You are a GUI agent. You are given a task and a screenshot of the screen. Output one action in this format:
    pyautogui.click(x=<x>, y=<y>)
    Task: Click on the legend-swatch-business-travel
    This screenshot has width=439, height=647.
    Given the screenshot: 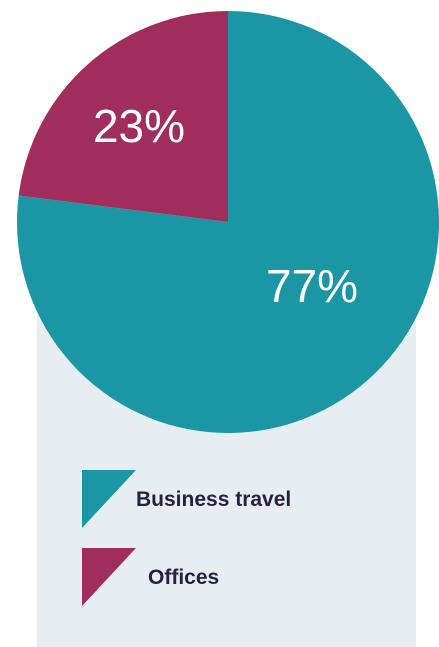 What is the action you would take?
    pyautogui.click(x=109, y=499)
    